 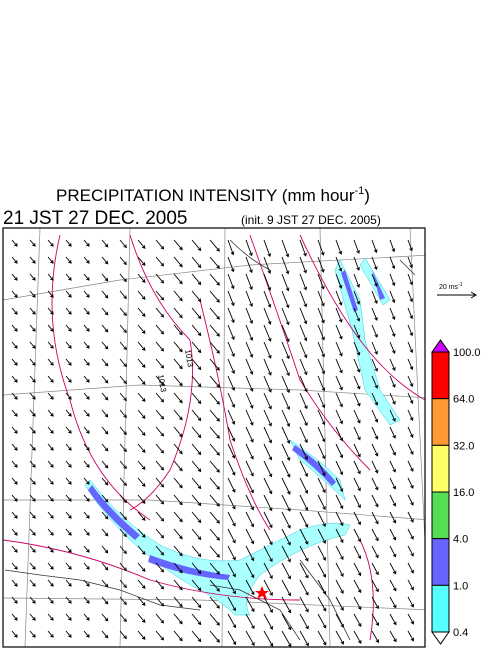 I want to click on title: PRECIPITATION INTENSITY (mm hour-1), so click(x=213, y=195).